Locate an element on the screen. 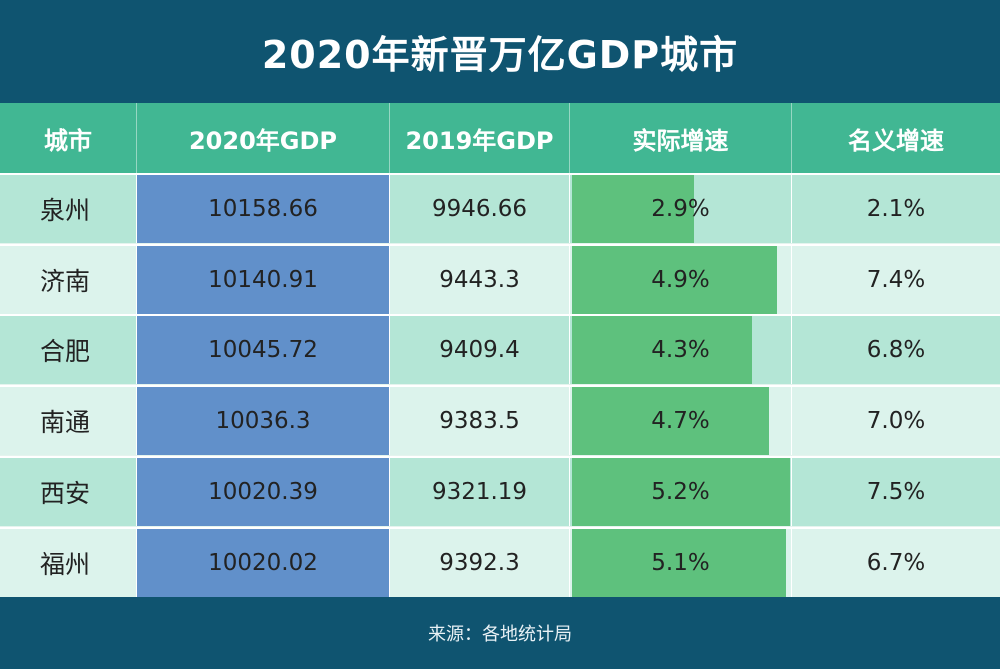 The width and height of the screenshot is (1000, 669). nominal-growth-cell: 6.7% is located at coordinates (896, 562).